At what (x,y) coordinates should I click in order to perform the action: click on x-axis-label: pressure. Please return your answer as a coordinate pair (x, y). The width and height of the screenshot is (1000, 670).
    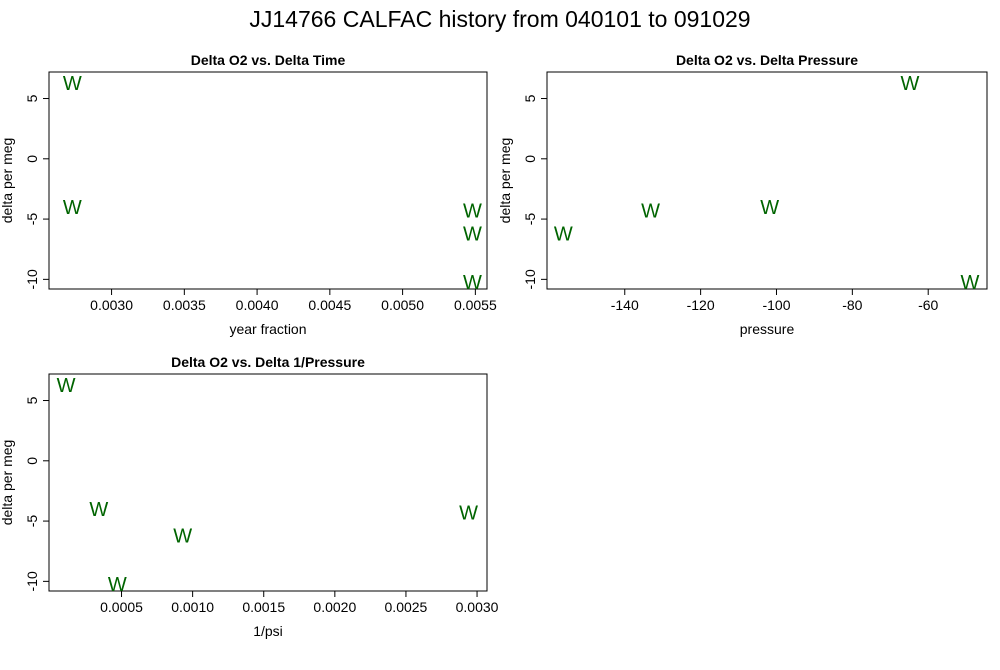
    Looking at the image, I should click on (767, 329).